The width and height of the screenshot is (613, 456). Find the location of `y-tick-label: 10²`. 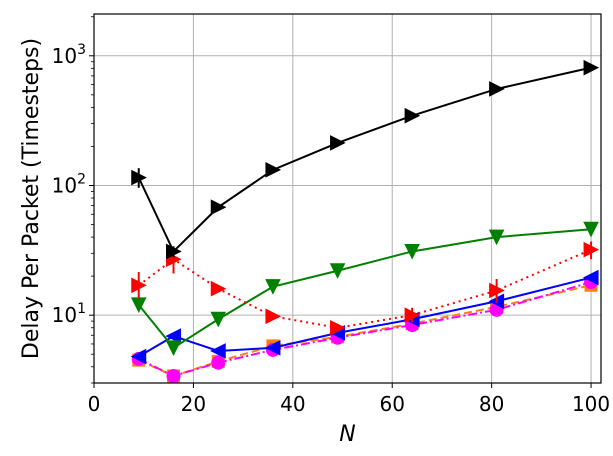

y-tick-label: 10² is located at coordinates (69, 184).